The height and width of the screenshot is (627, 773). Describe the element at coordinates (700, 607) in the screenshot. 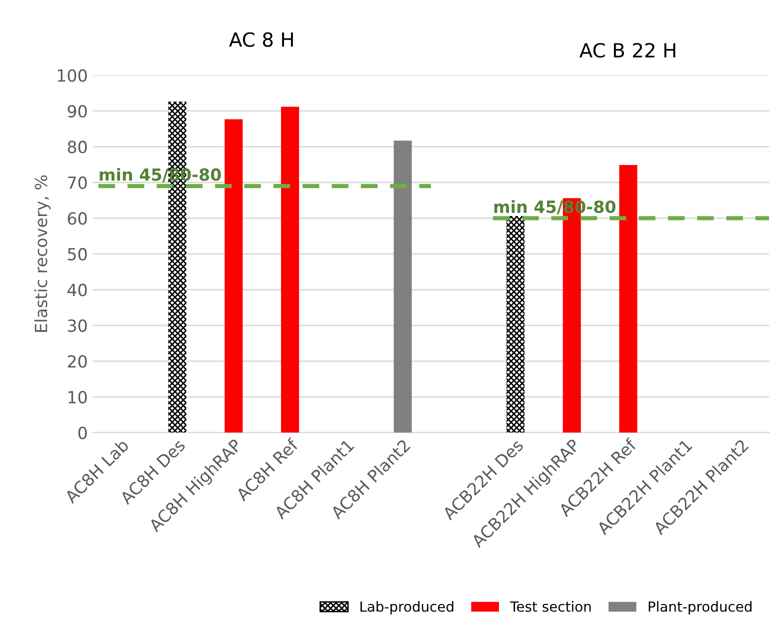

I see `legend-label: Plant-produced` at that location.